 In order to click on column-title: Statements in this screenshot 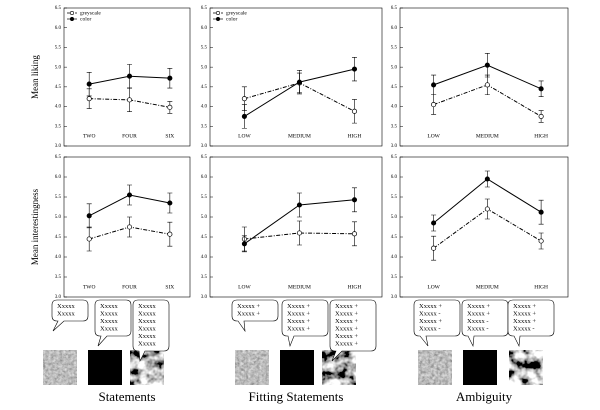, I will do `click(126, 396)`.